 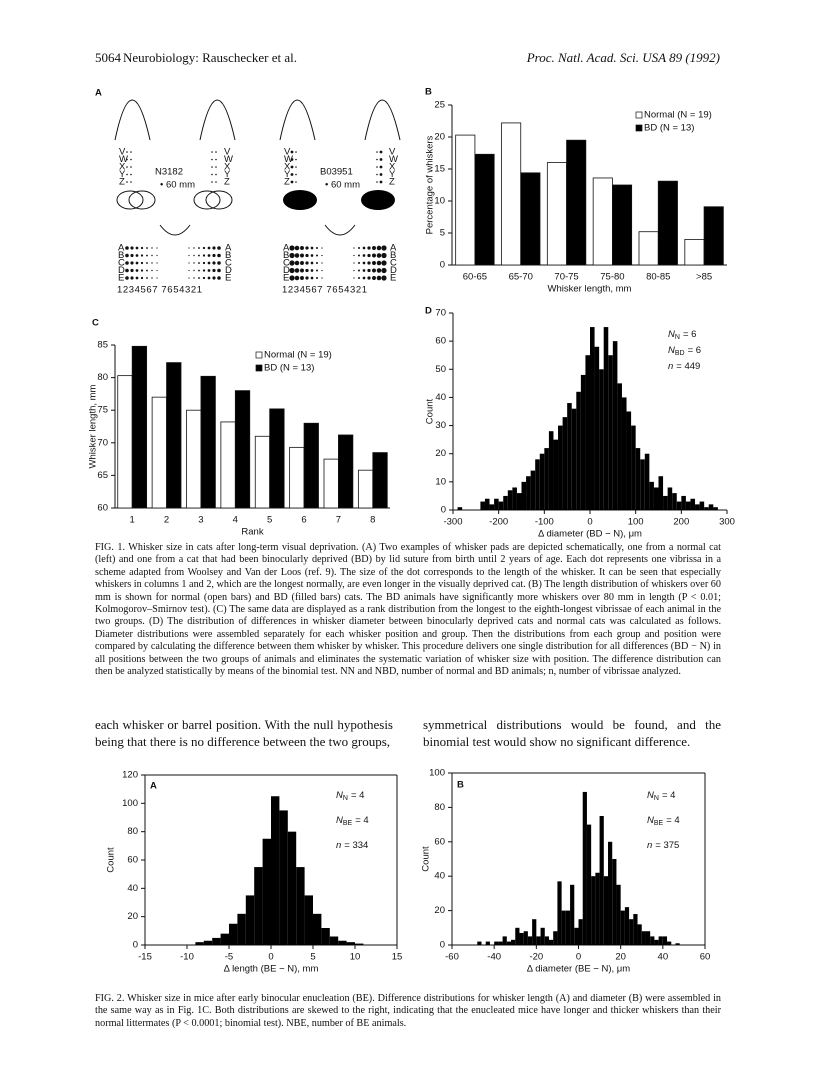 What do you see at coordinates (356, 845) in the screenshot?
I see `annotation-value: = 334` at bounding box center [356, 845].